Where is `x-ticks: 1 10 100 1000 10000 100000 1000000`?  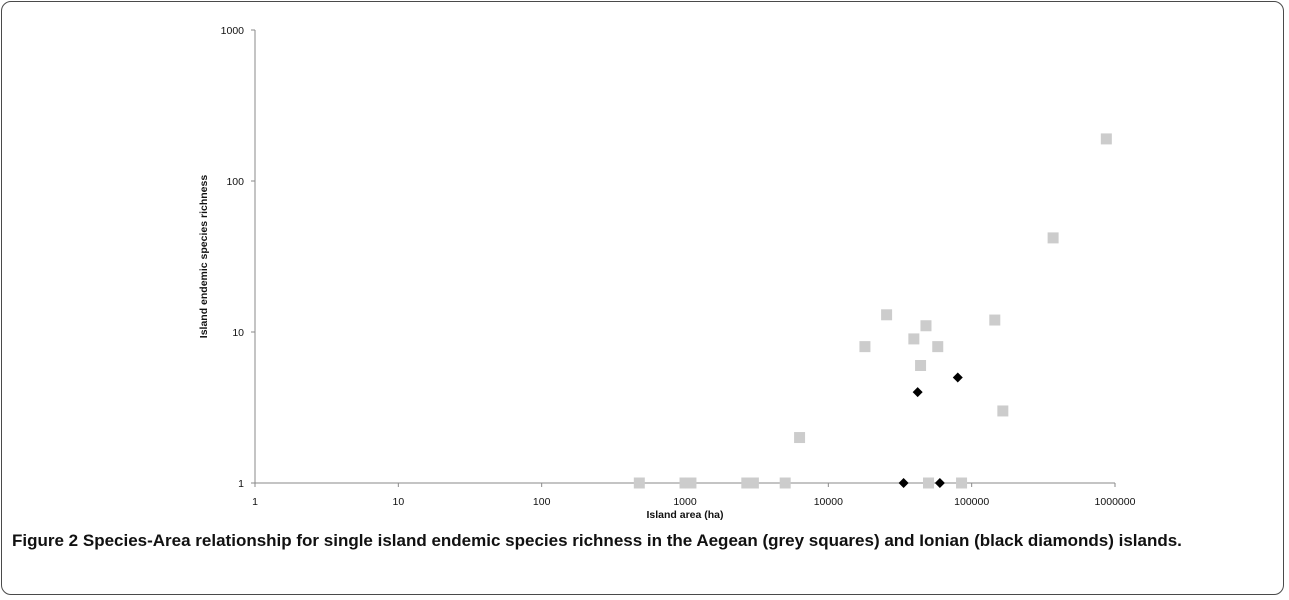 x-ticks: 1 10 100 1000 10000 100000 1000000 is located at coordinates (694, 495).